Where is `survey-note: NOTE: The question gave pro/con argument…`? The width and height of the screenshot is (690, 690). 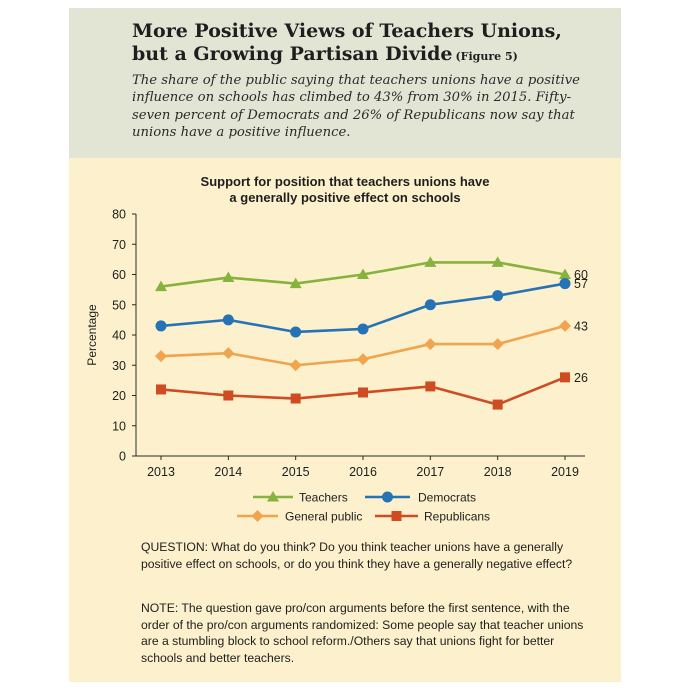
survey-note: NOTE: The question gave pro/con argument… is located at coordinates (362, 633).